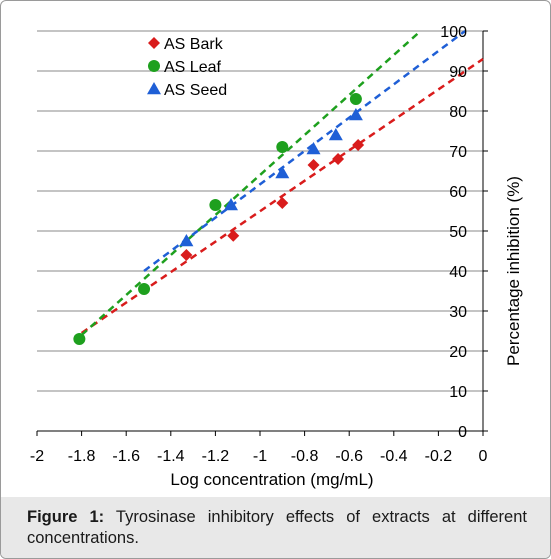 The height and width of the screenshot is (559, 551). I want to click on legend-label: AS Bark, so click(194, 44).